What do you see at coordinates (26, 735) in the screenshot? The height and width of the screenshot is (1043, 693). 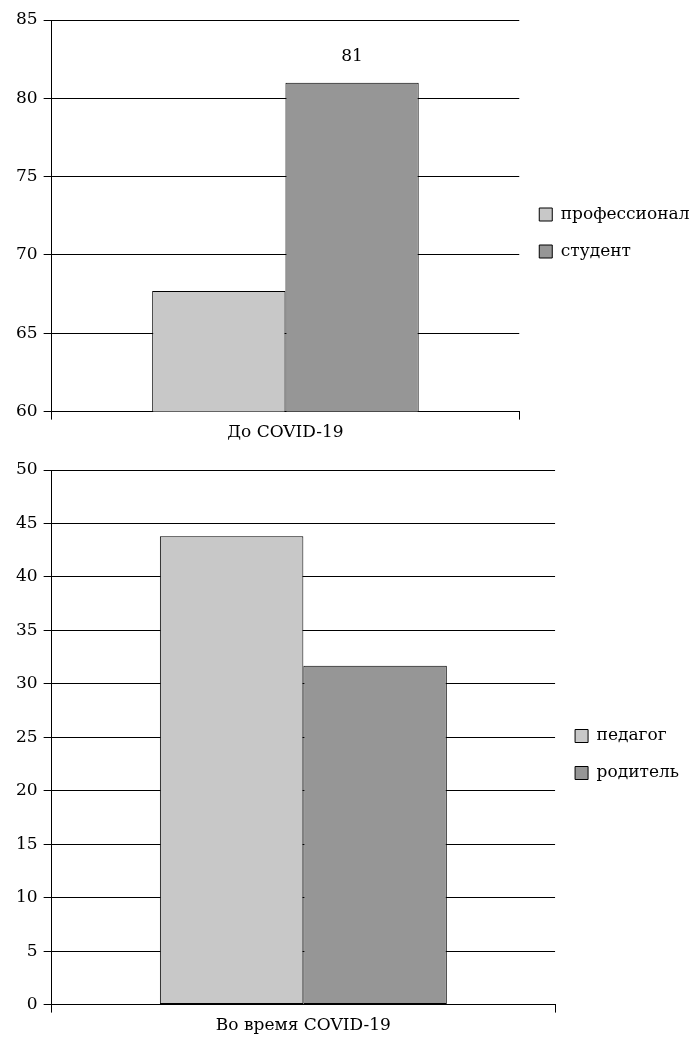 I see `y-tick-label: 25` at bounding box center [26, 735].